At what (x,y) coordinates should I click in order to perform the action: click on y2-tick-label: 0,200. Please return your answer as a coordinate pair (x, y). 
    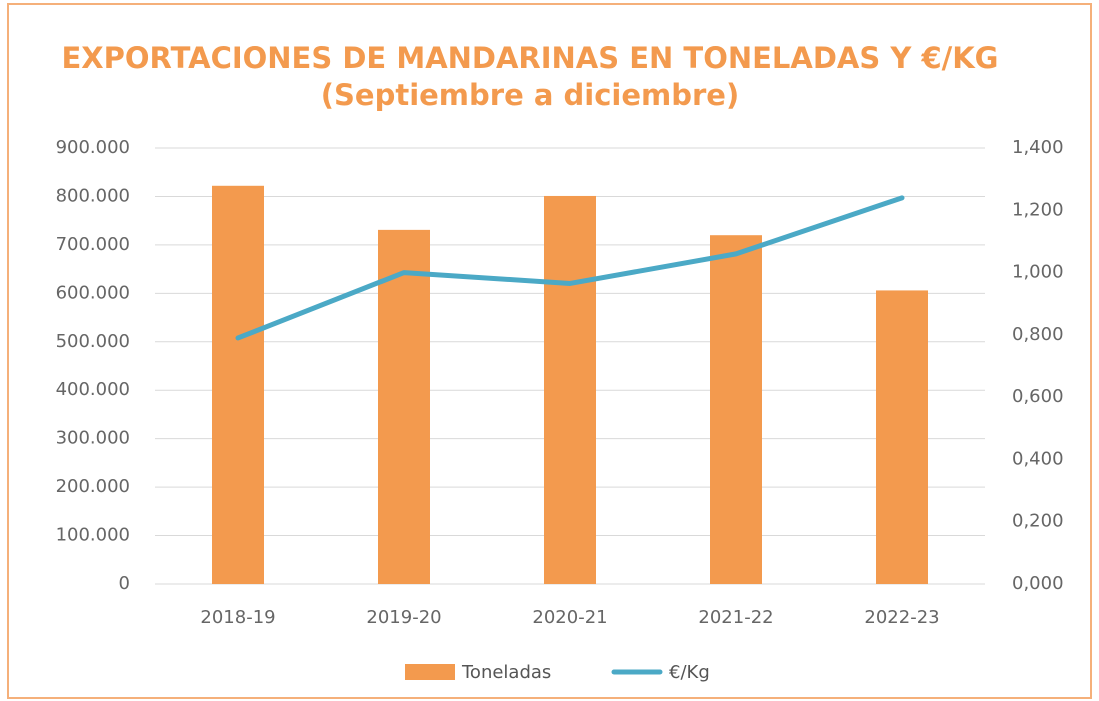
    Looking at the image, I should click on (1038, 521).